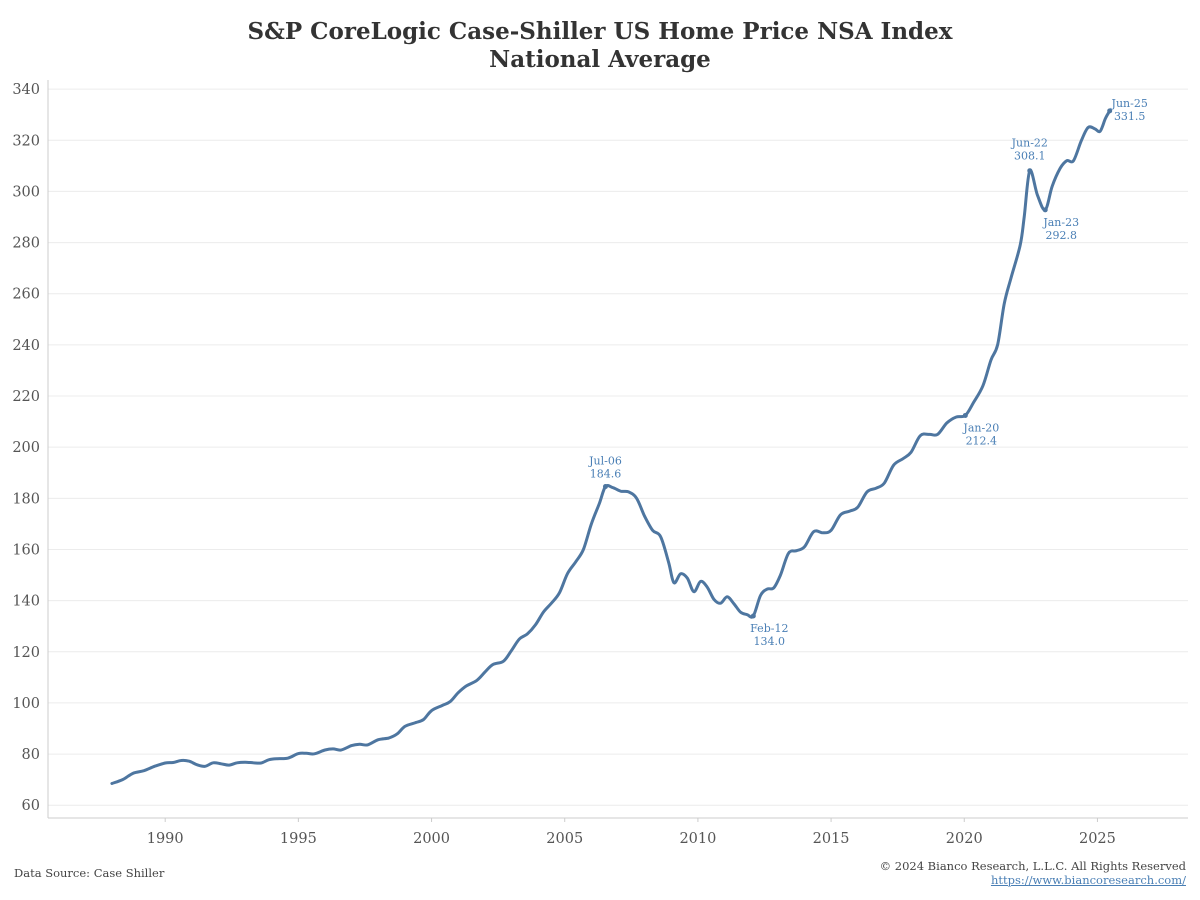 The width and height of the screenshot is (1200, 900). What do you see at coordinates (165, 839) in the screenshot?
I see `x-tick-label: 1990` at bounding box center [165, 839].